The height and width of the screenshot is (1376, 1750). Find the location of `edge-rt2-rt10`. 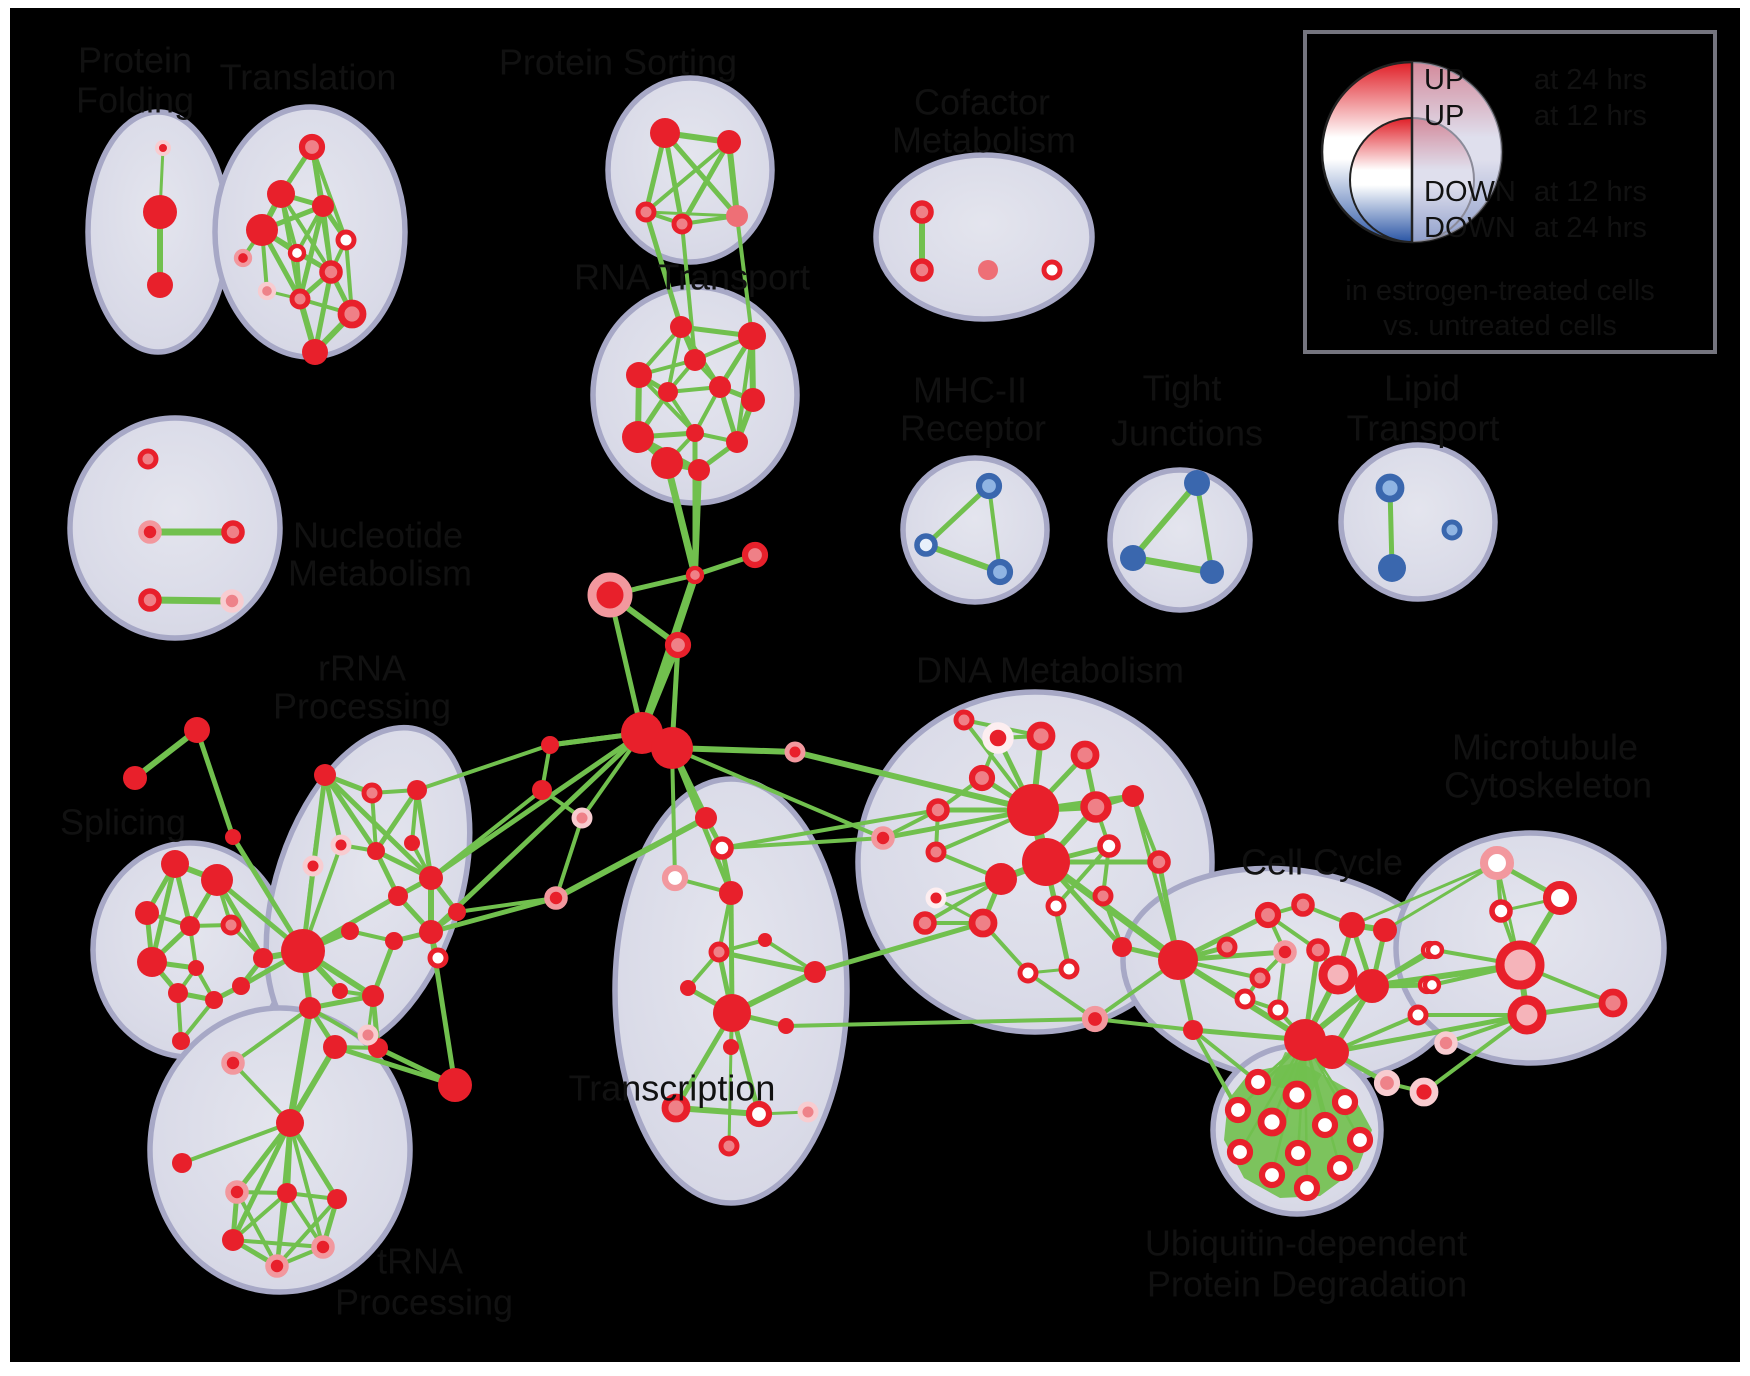

edge-rt2-rt10 is located at coordinates (744, 389).